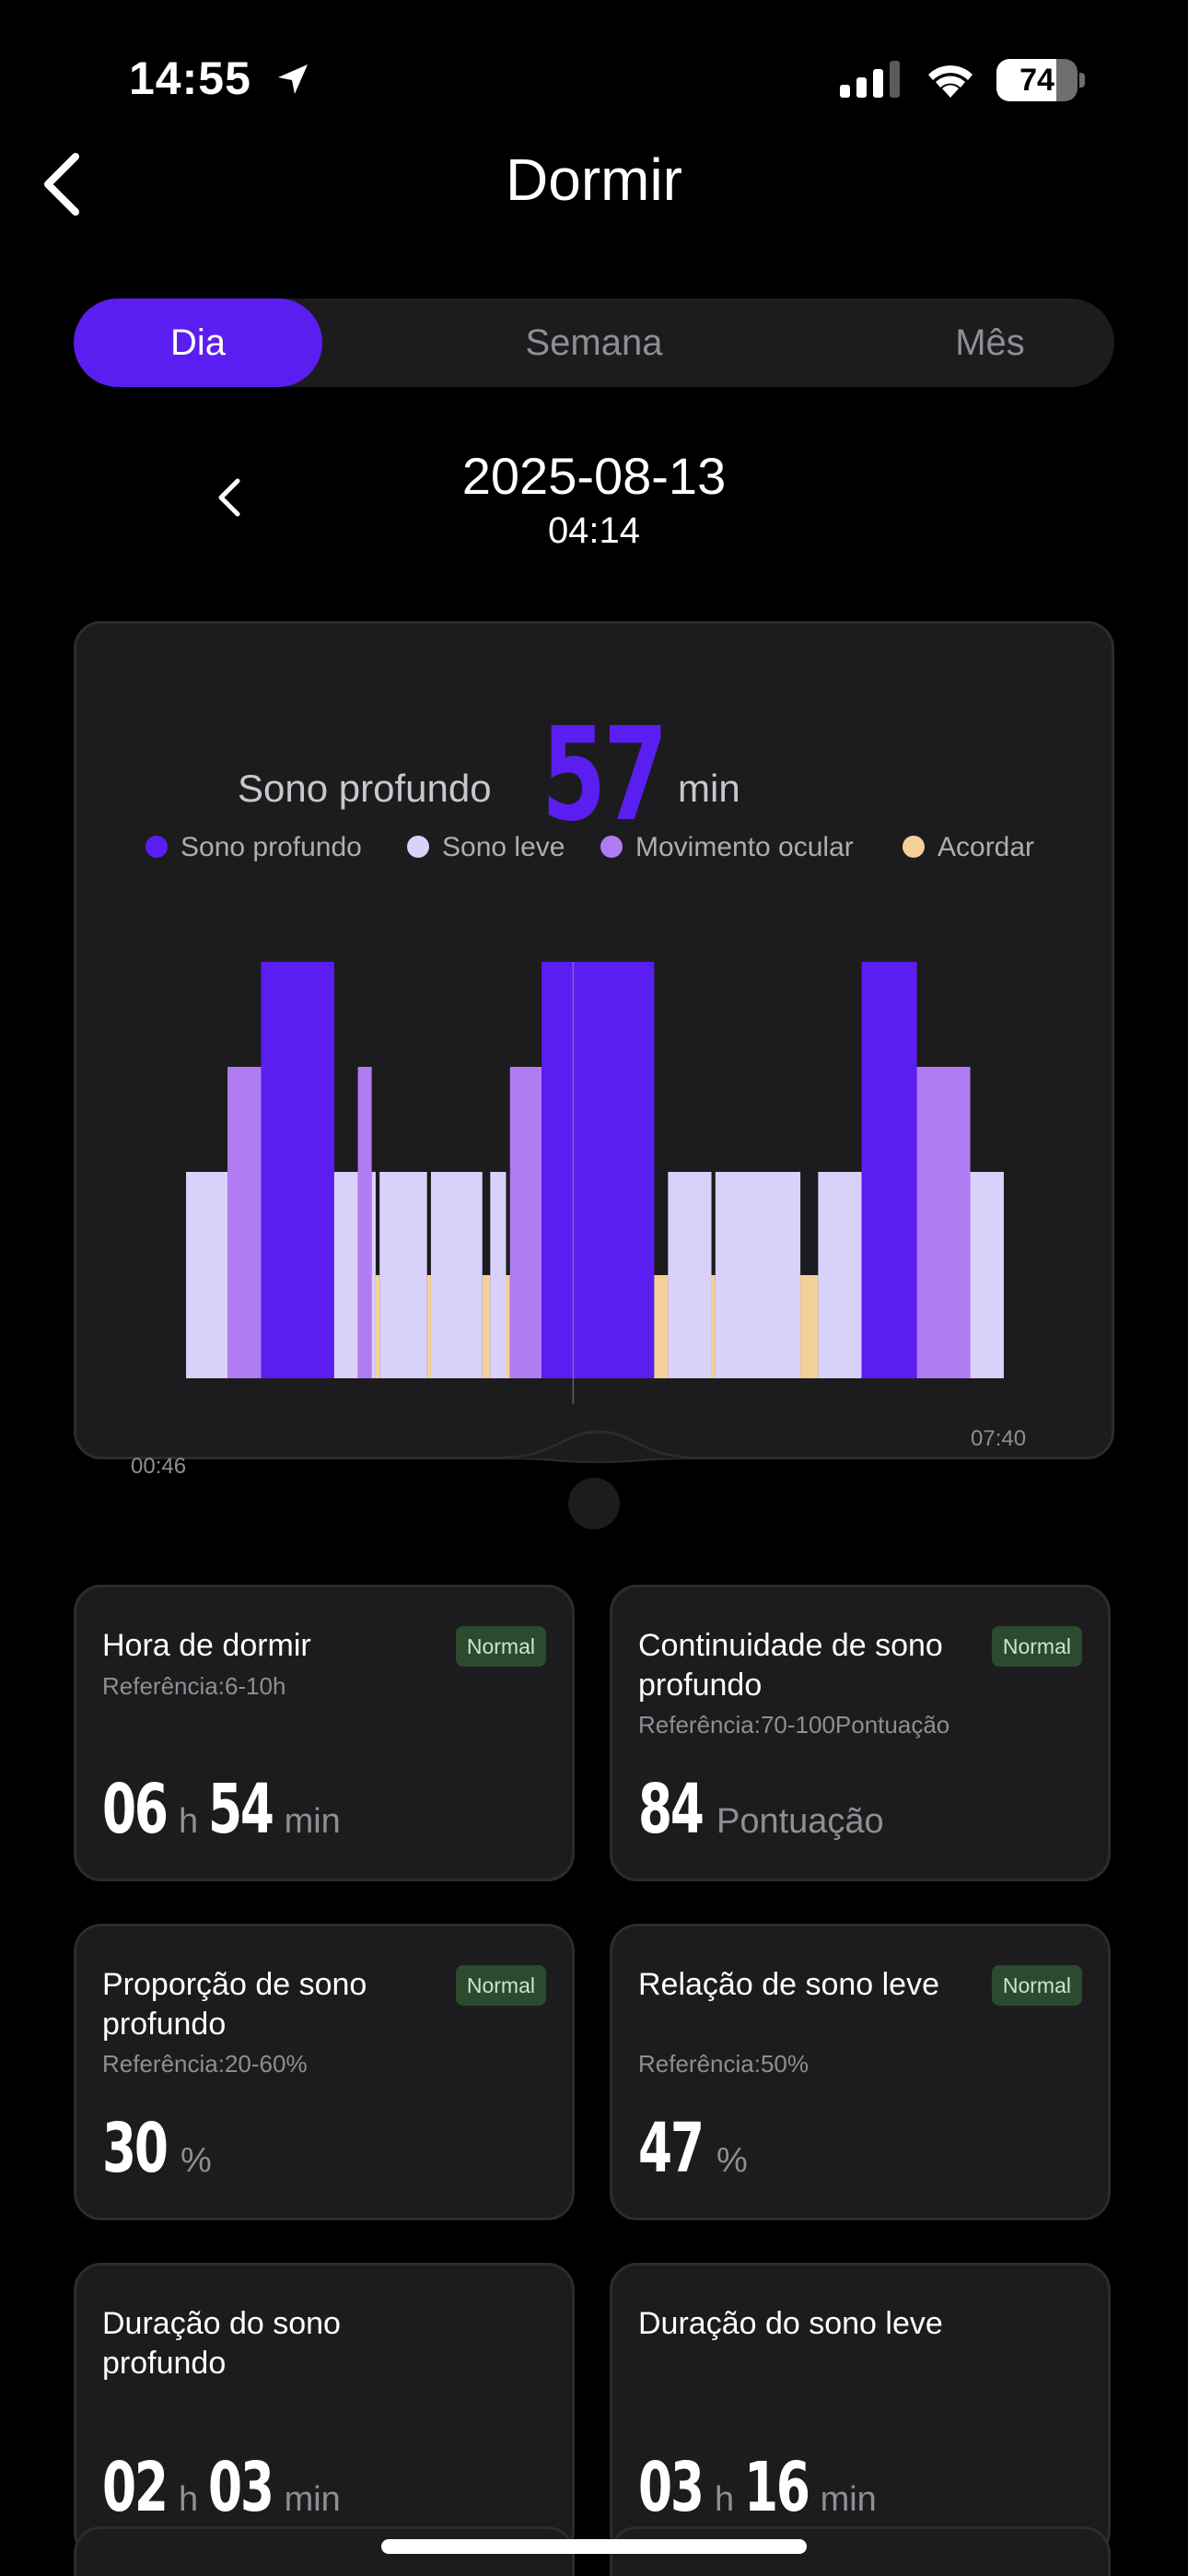  I want to click on stat-title: Proporção de sono profundo, so click(234, 2004).